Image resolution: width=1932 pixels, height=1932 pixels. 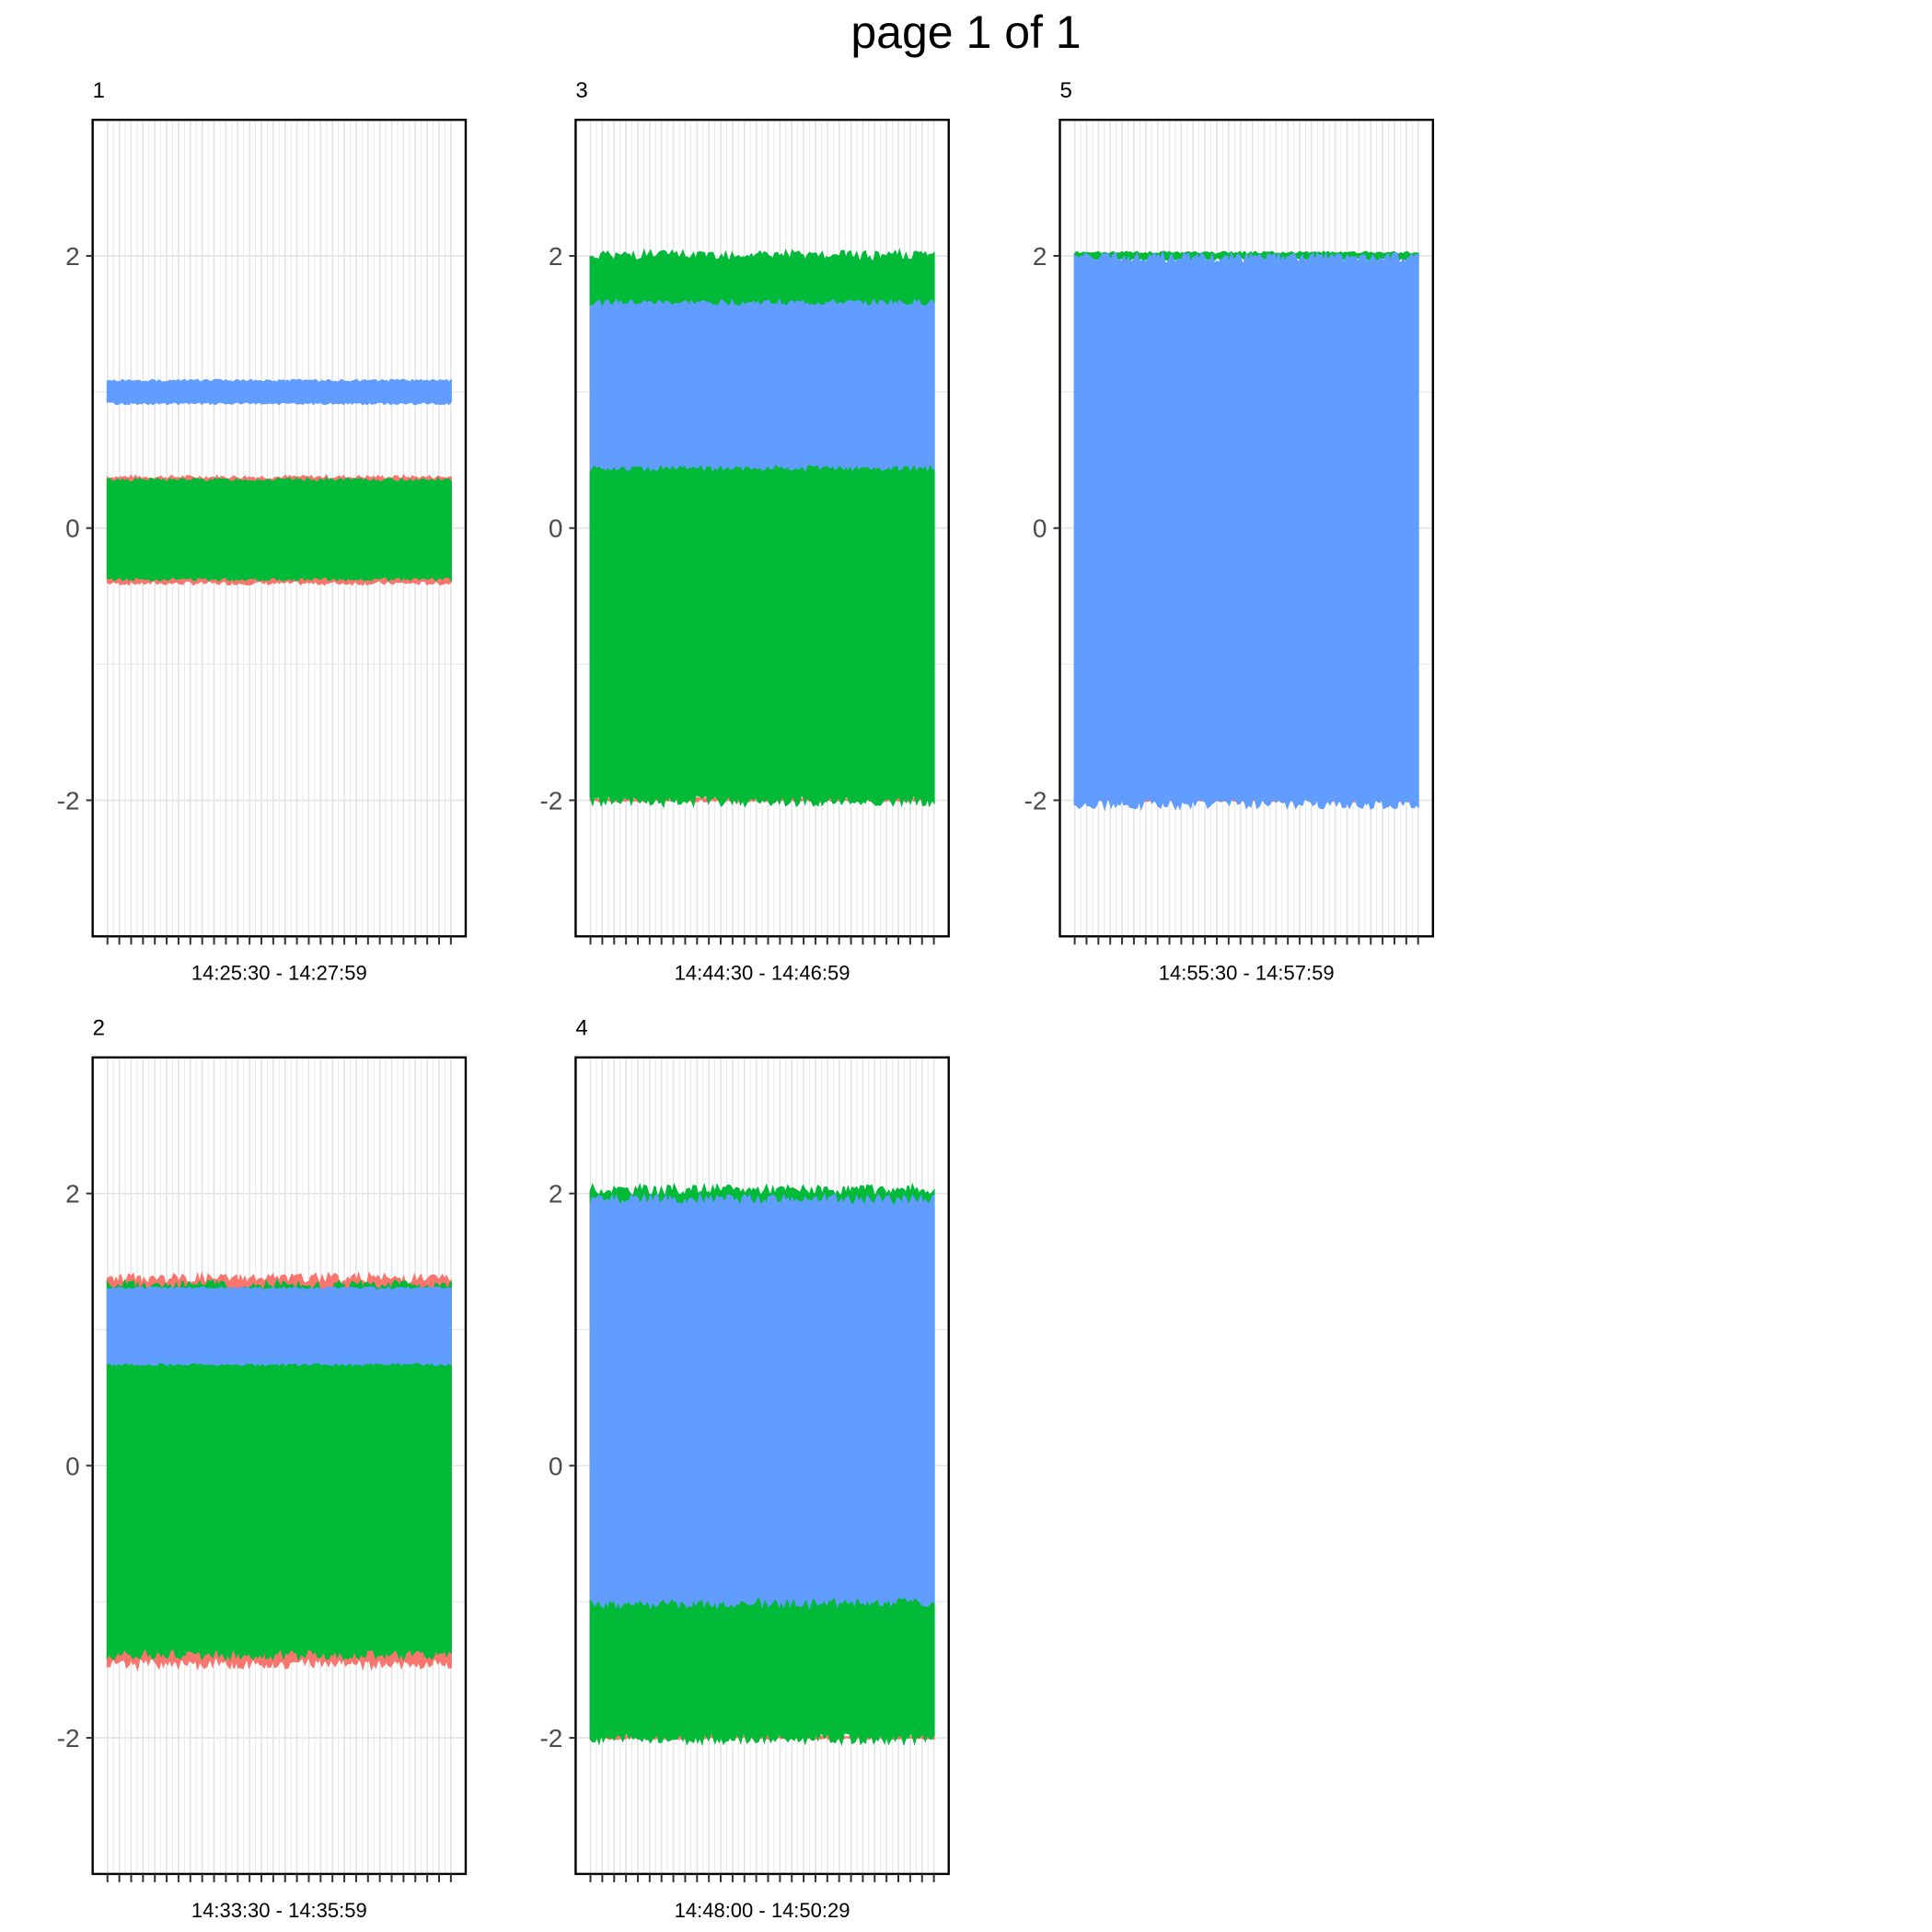 I want to click on facet-panel: 1 -2 0 2 14:25:30 - 14:27:59, so click(x=263, y=531).